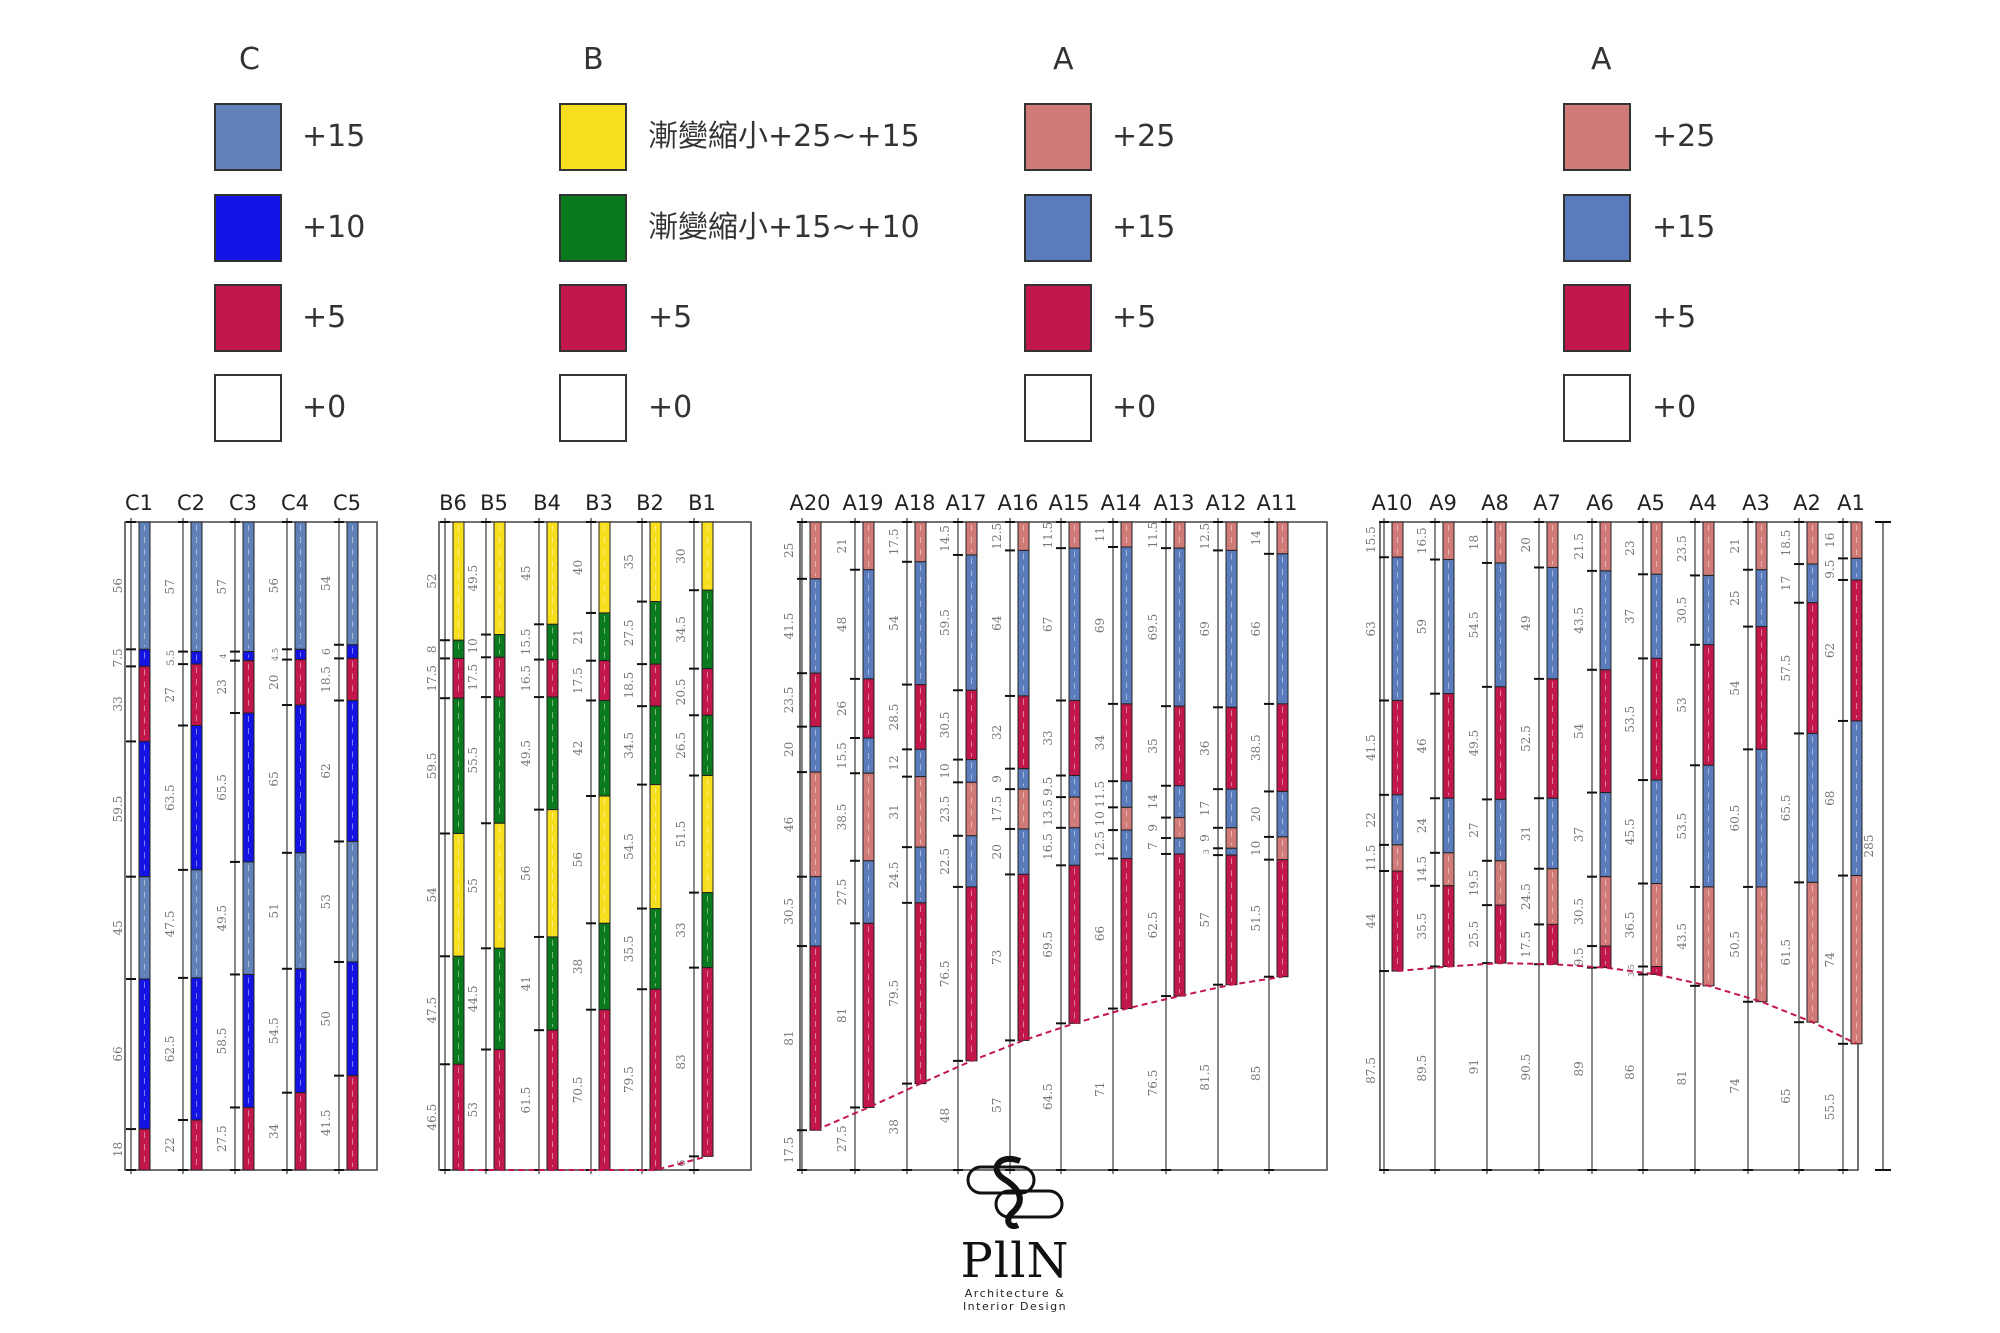 The image size is (2000, 1333). I want to click on dimension-value: 41.5, so click(789, 626).